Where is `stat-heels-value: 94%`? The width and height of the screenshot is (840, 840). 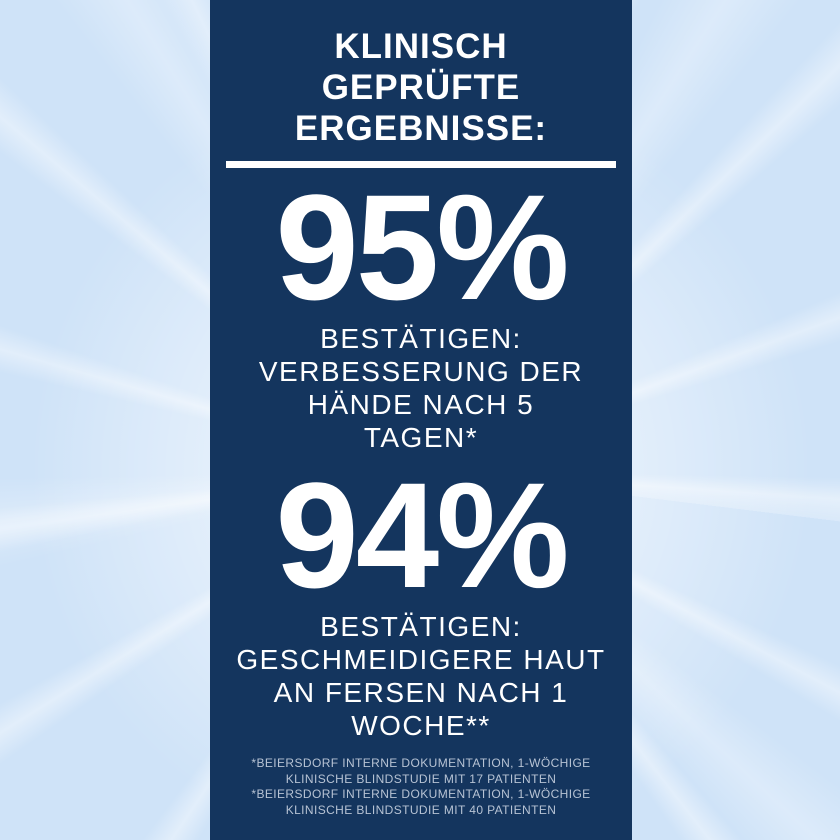
stat-heels-value: 94% is located at coordinates (422, 535).